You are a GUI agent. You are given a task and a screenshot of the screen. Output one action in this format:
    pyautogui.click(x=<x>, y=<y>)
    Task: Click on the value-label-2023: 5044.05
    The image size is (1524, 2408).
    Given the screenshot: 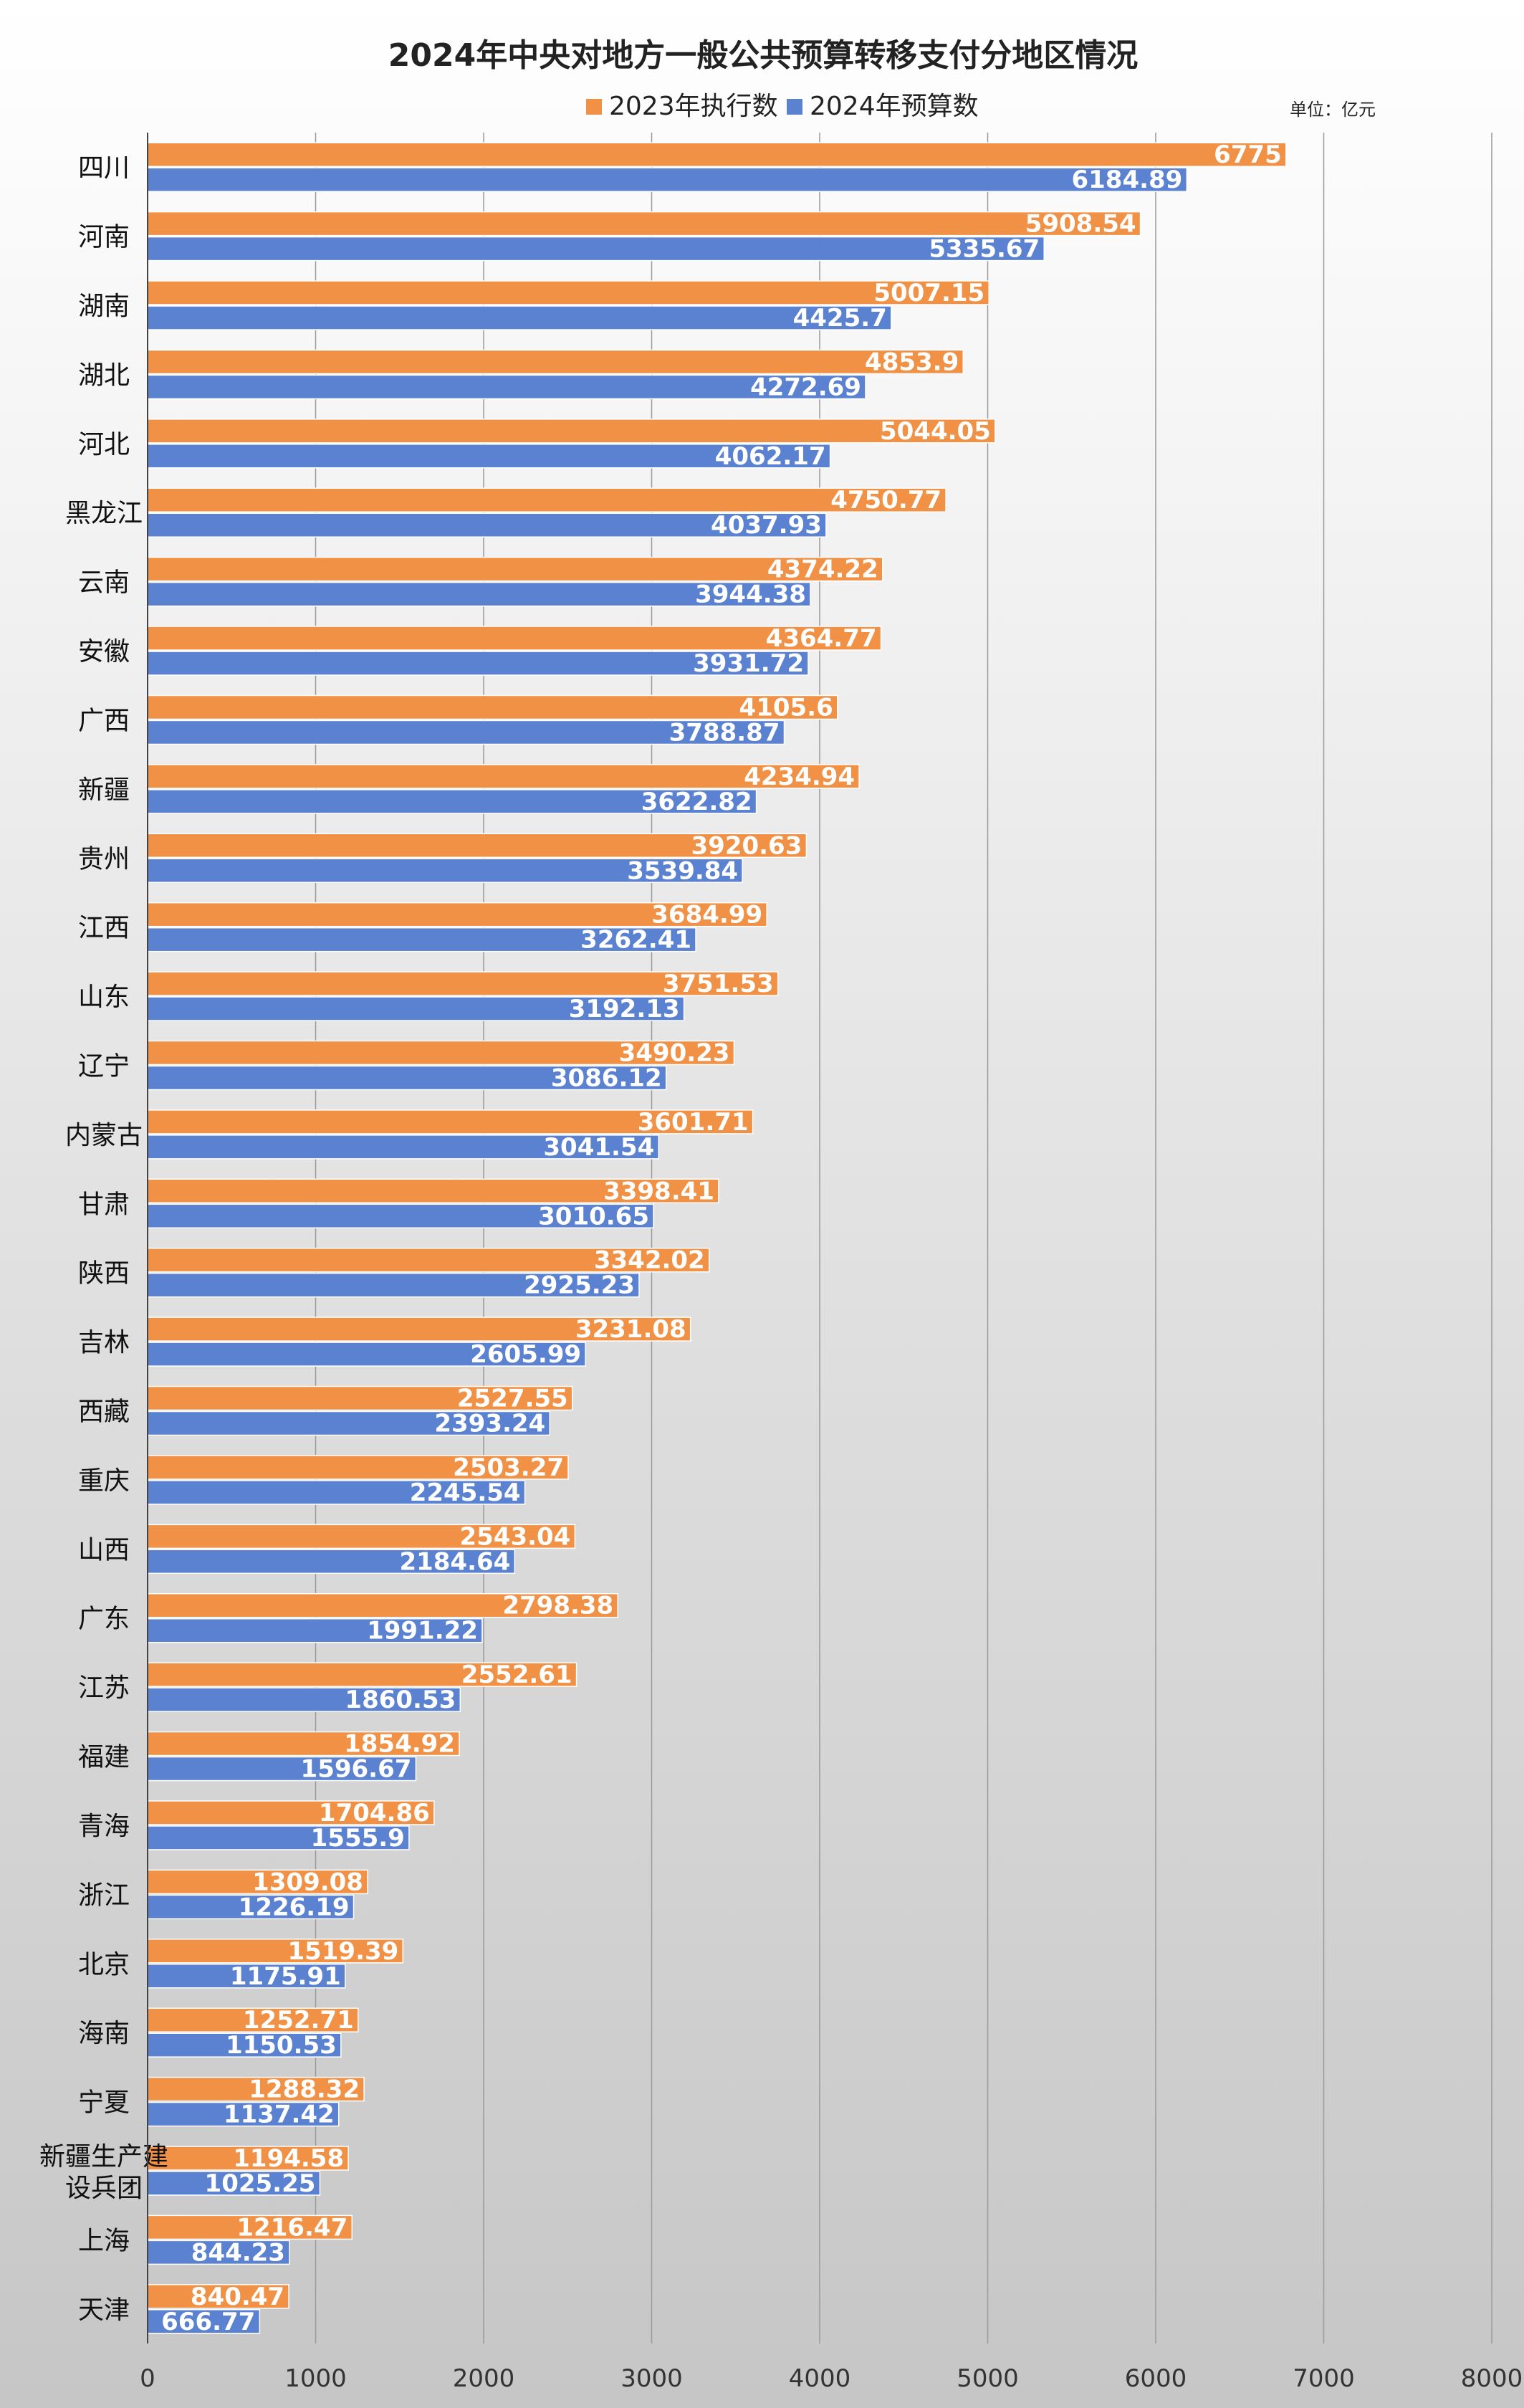 What is the action you would take?
    pyautogui.click(x=935, y=431)
    